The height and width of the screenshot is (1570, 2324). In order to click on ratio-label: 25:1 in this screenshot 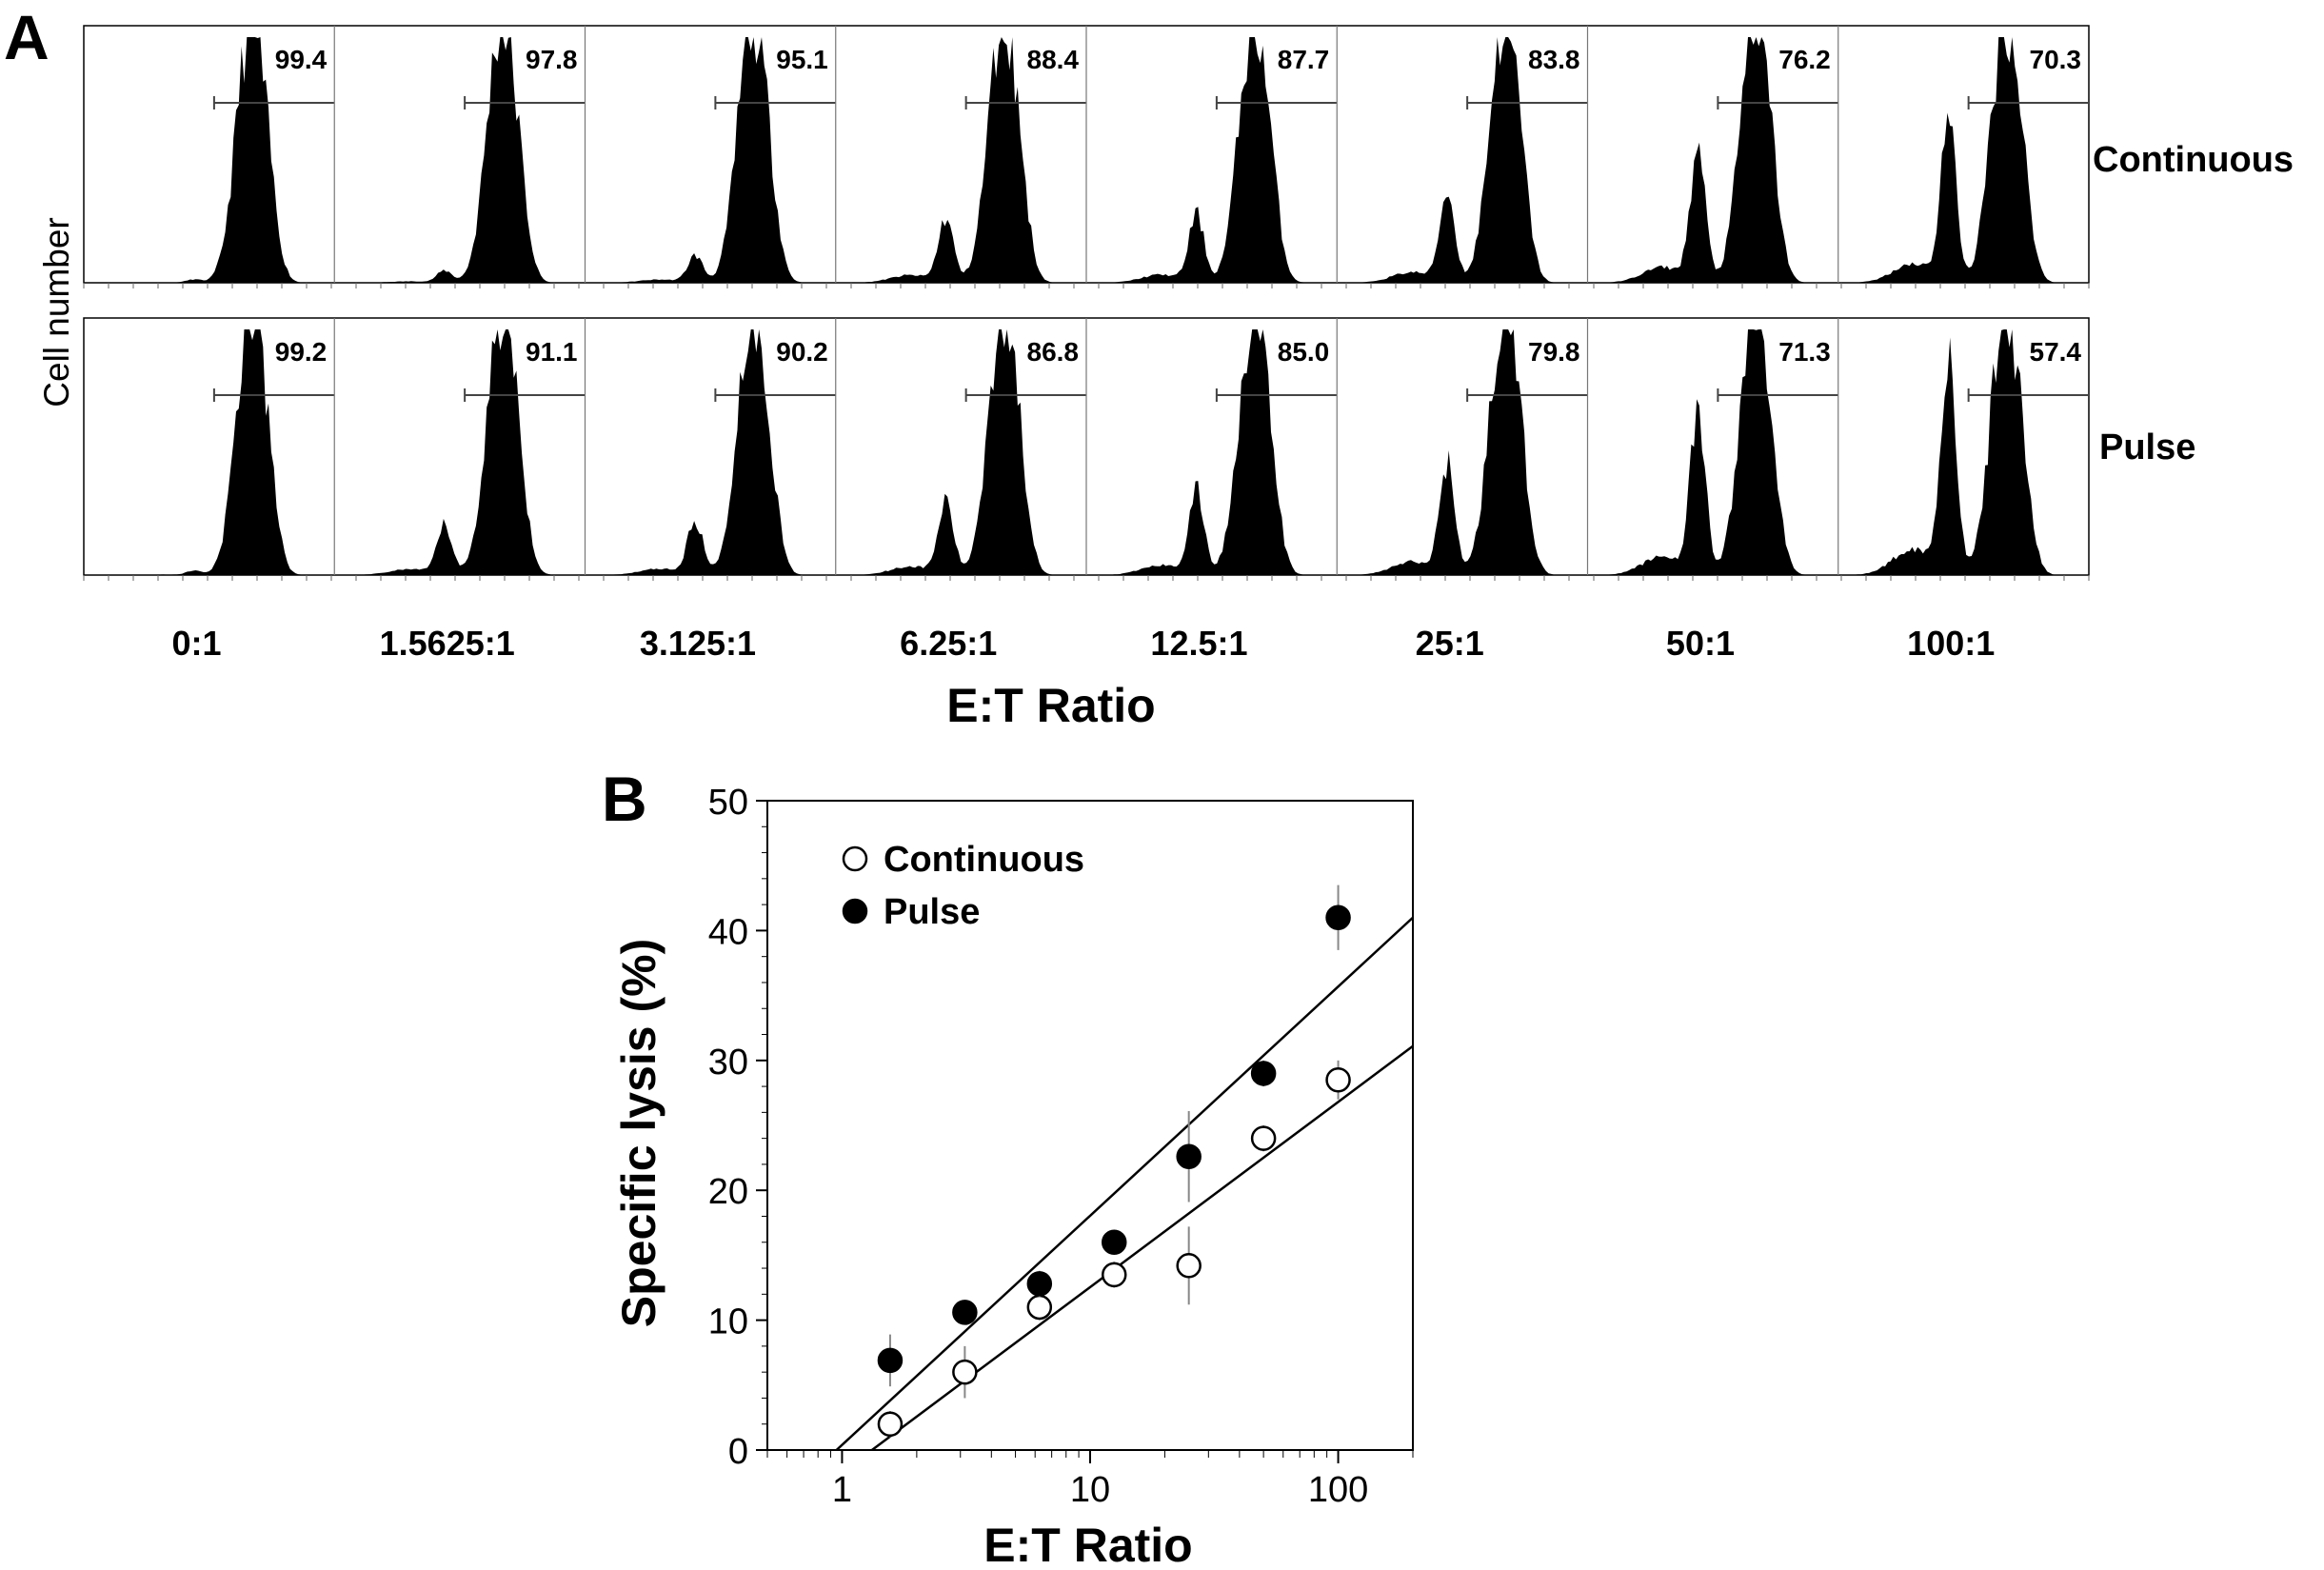, I will do `click(1450, 644)`.